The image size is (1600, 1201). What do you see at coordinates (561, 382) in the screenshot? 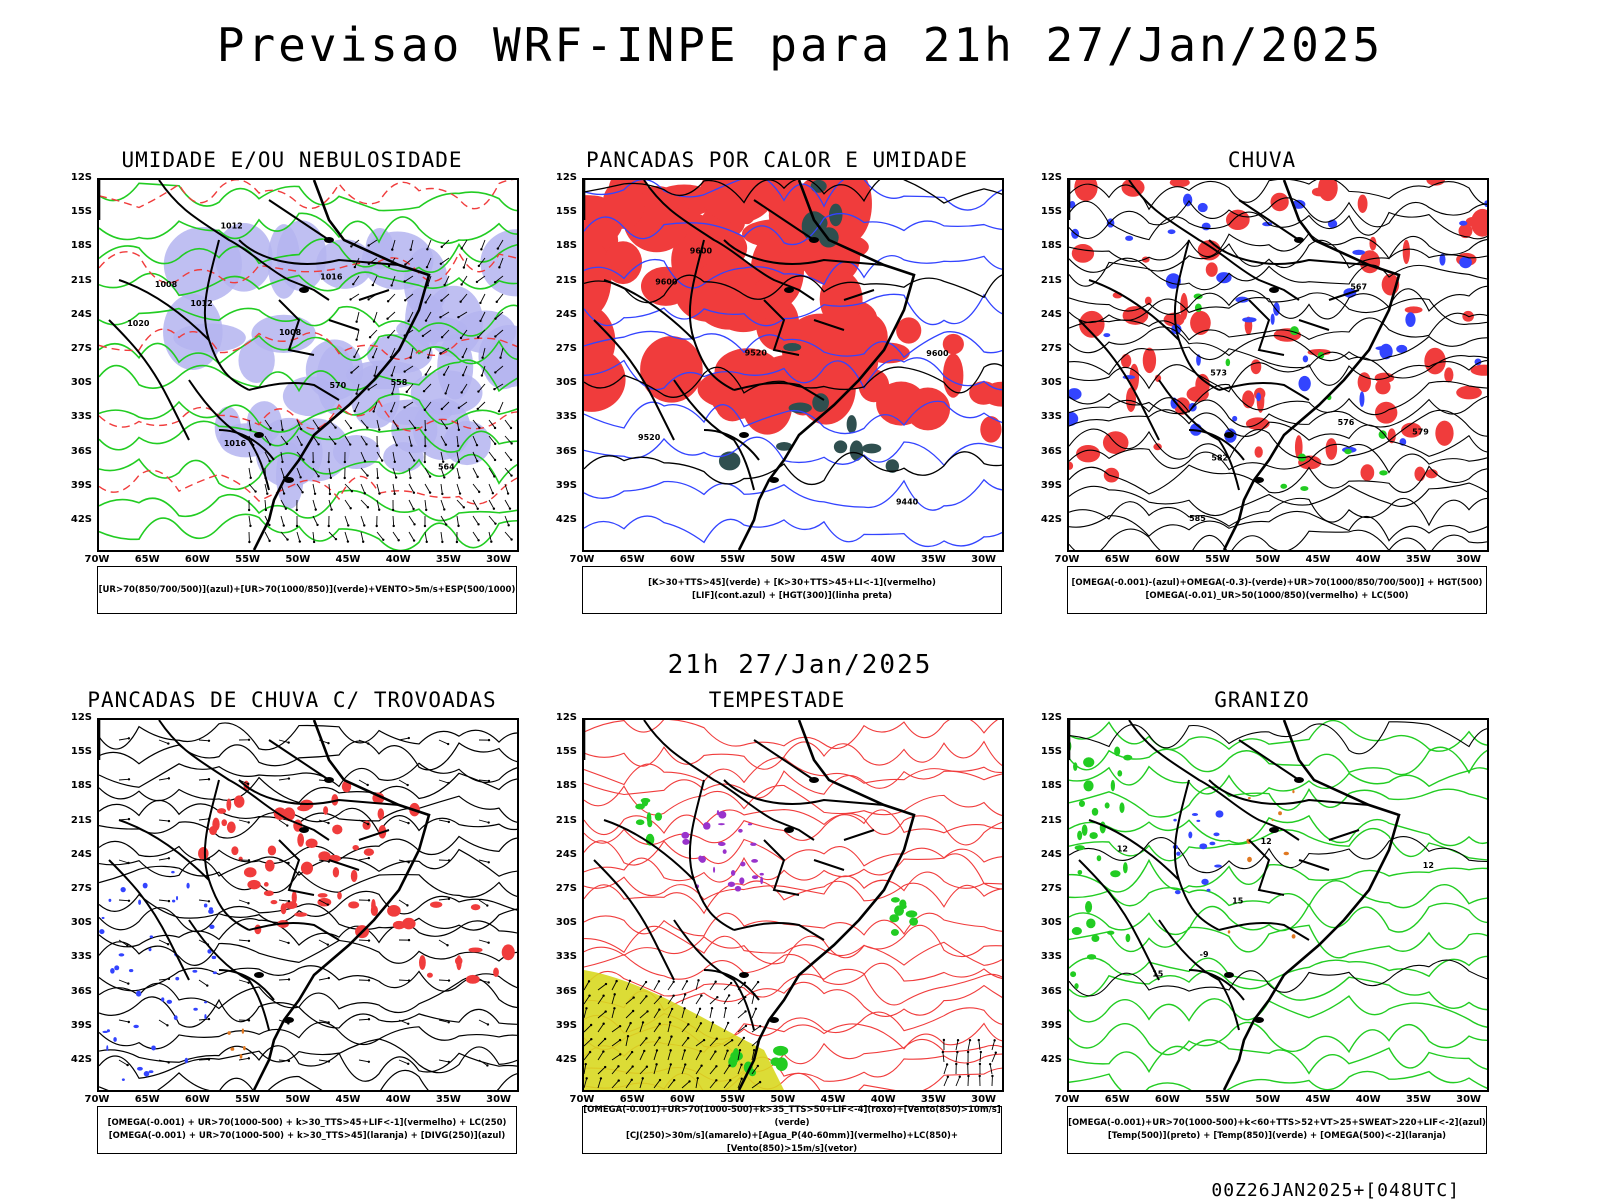
I see `latitude-tick: 30S` at bounding box center [561, 382].